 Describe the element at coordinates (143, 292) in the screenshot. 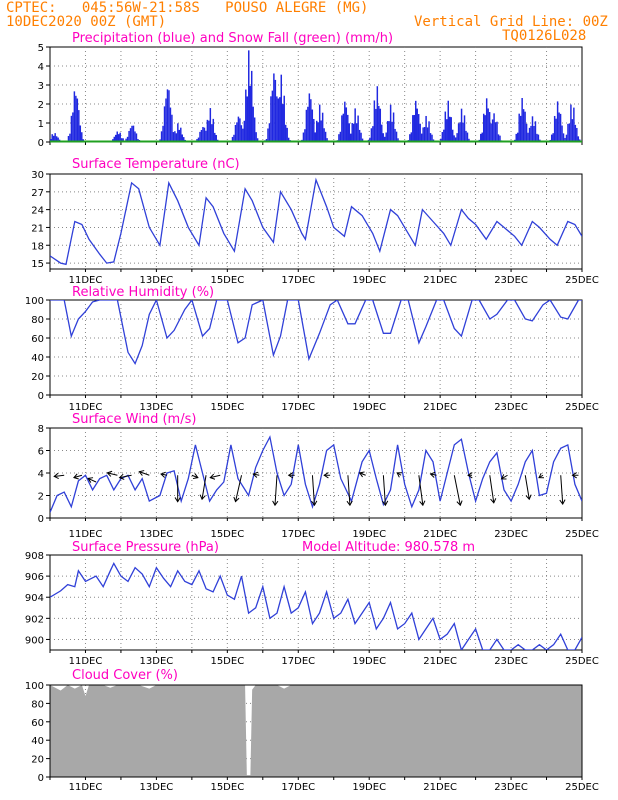

I see `panel-title: Relative Humidity (%)` at that location.